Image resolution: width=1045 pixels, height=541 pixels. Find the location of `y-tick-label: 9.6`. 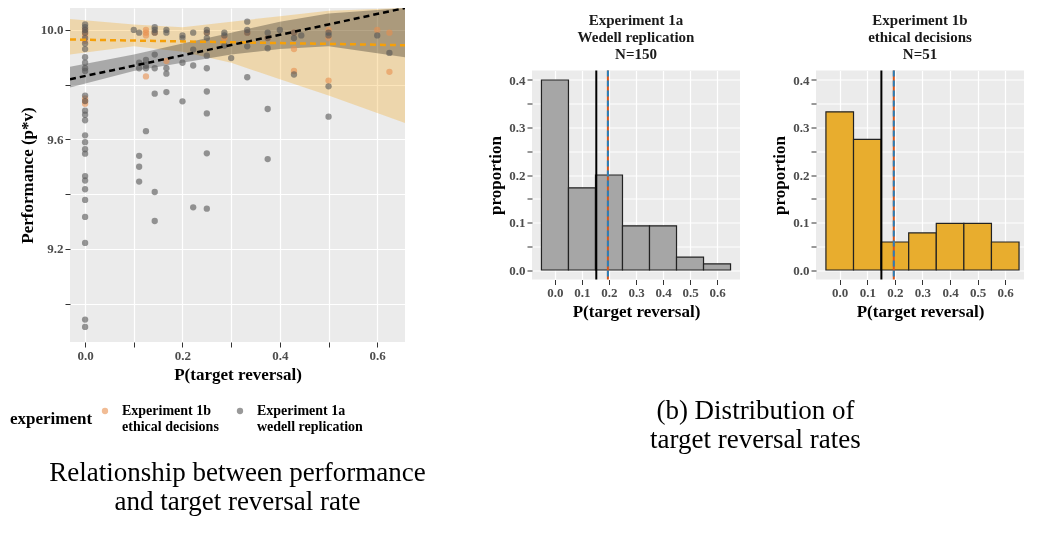

y-tick-label: 9.6 is located at coordinates (55, 139).